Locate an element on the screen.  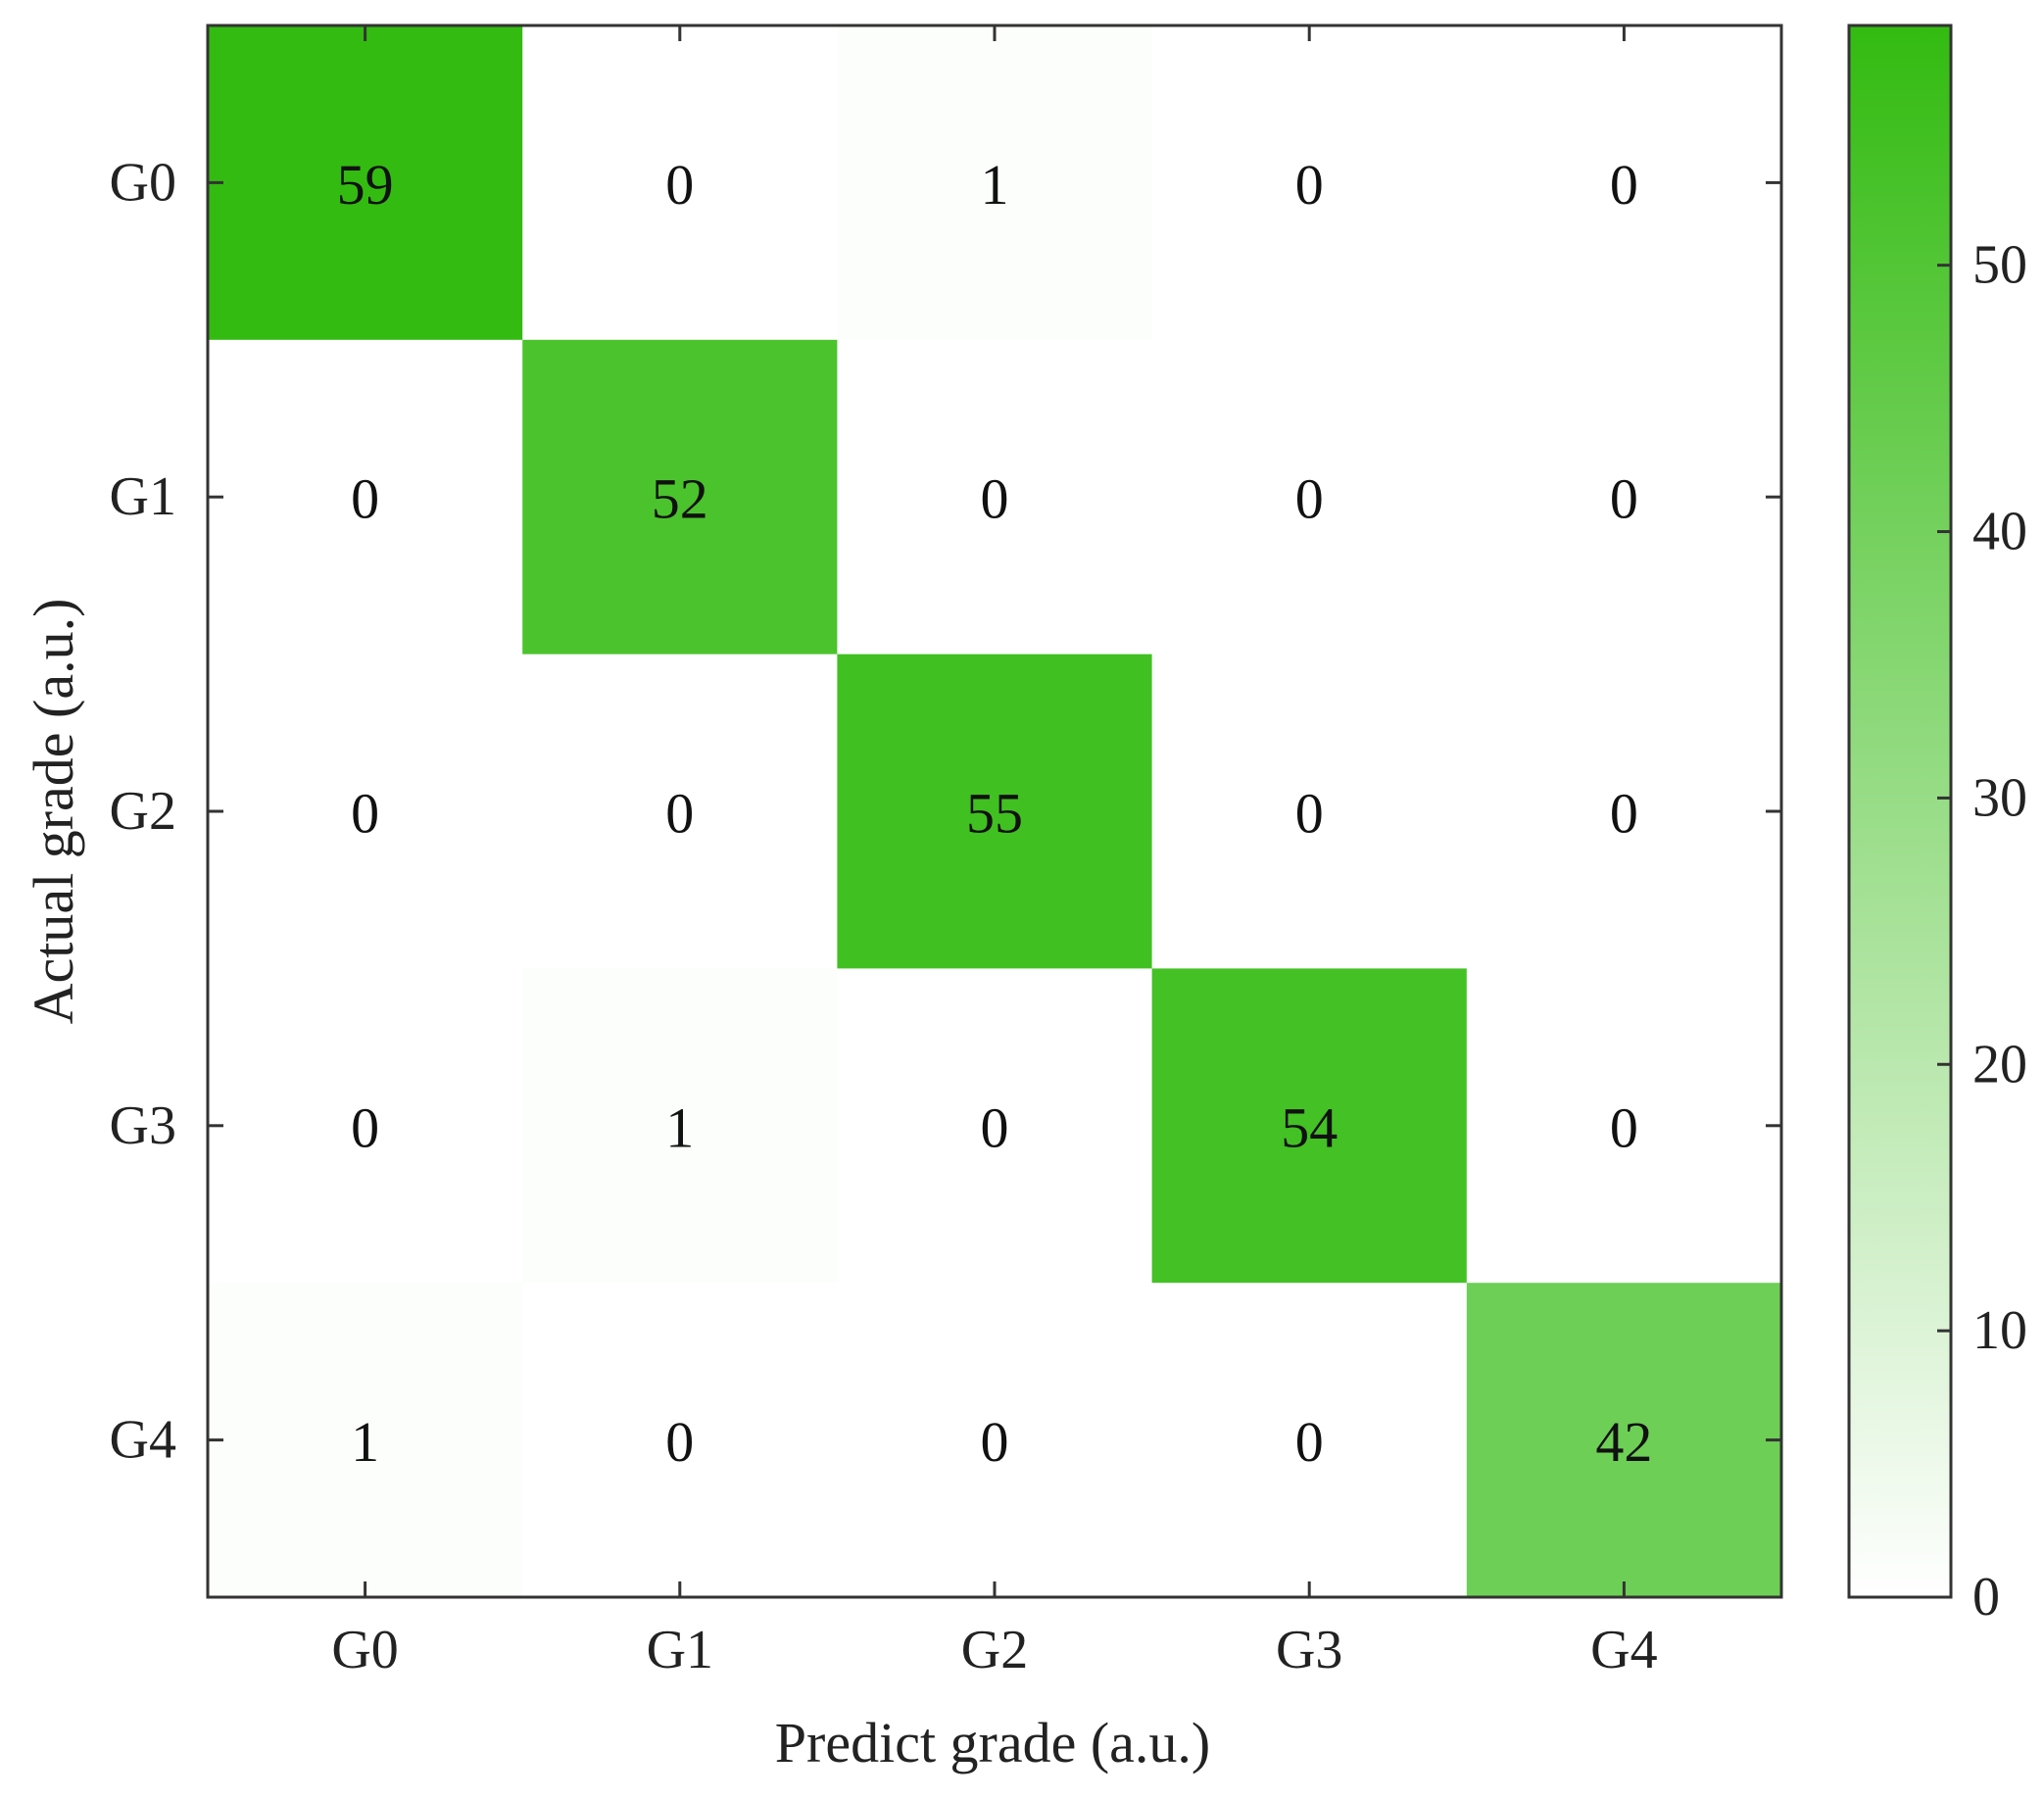
cell-value-label-r2-c4: 0 is located at coordinates (1624, 814).